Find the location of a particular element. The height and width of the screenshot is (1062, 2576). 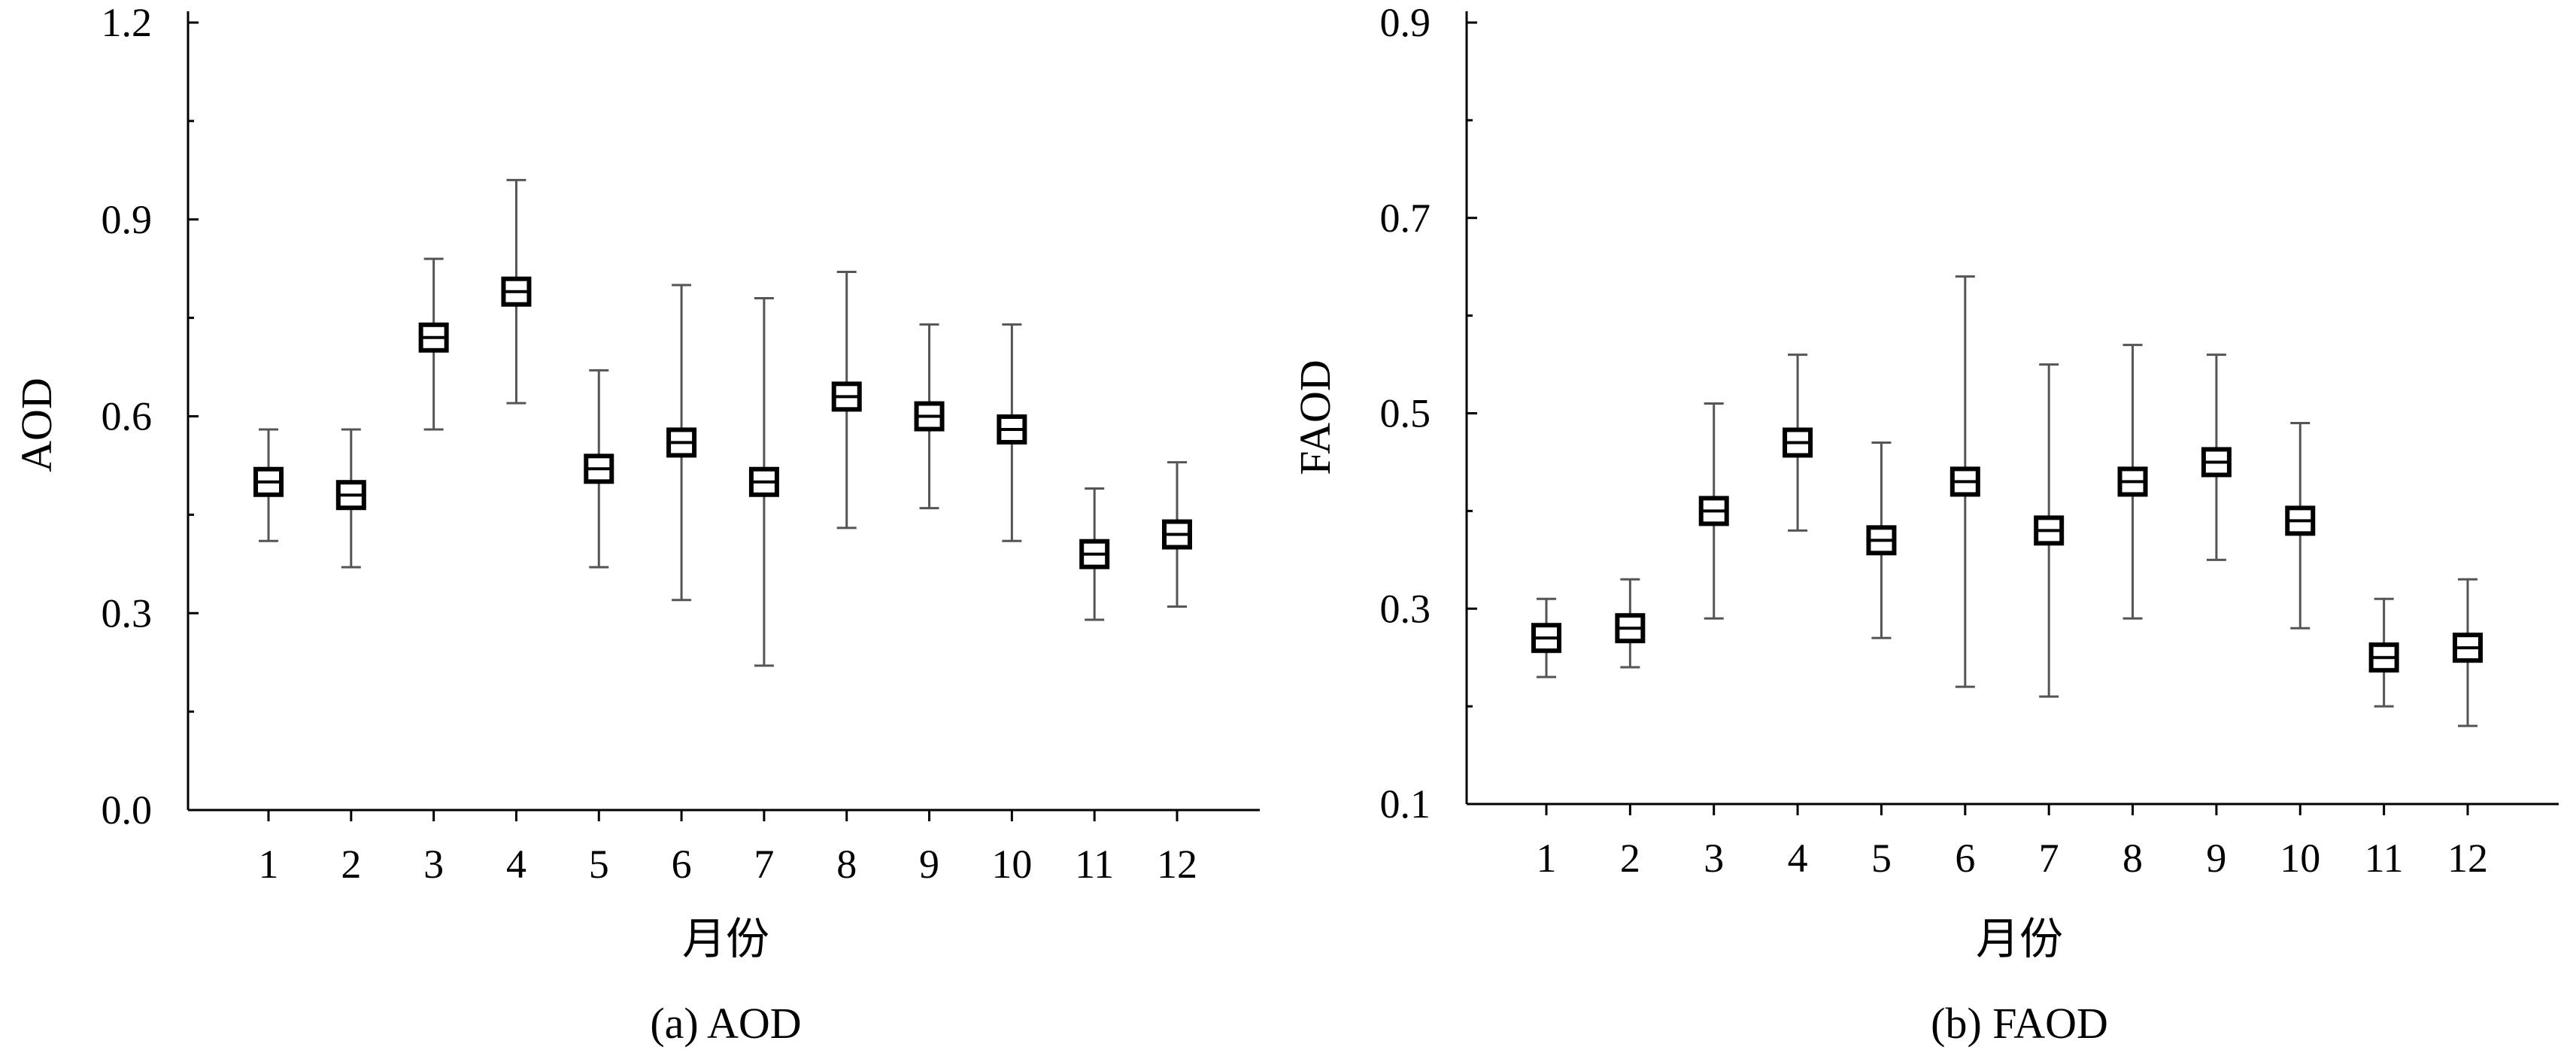

y-tick-label: 0.0 is located at coordinates (127, 810).